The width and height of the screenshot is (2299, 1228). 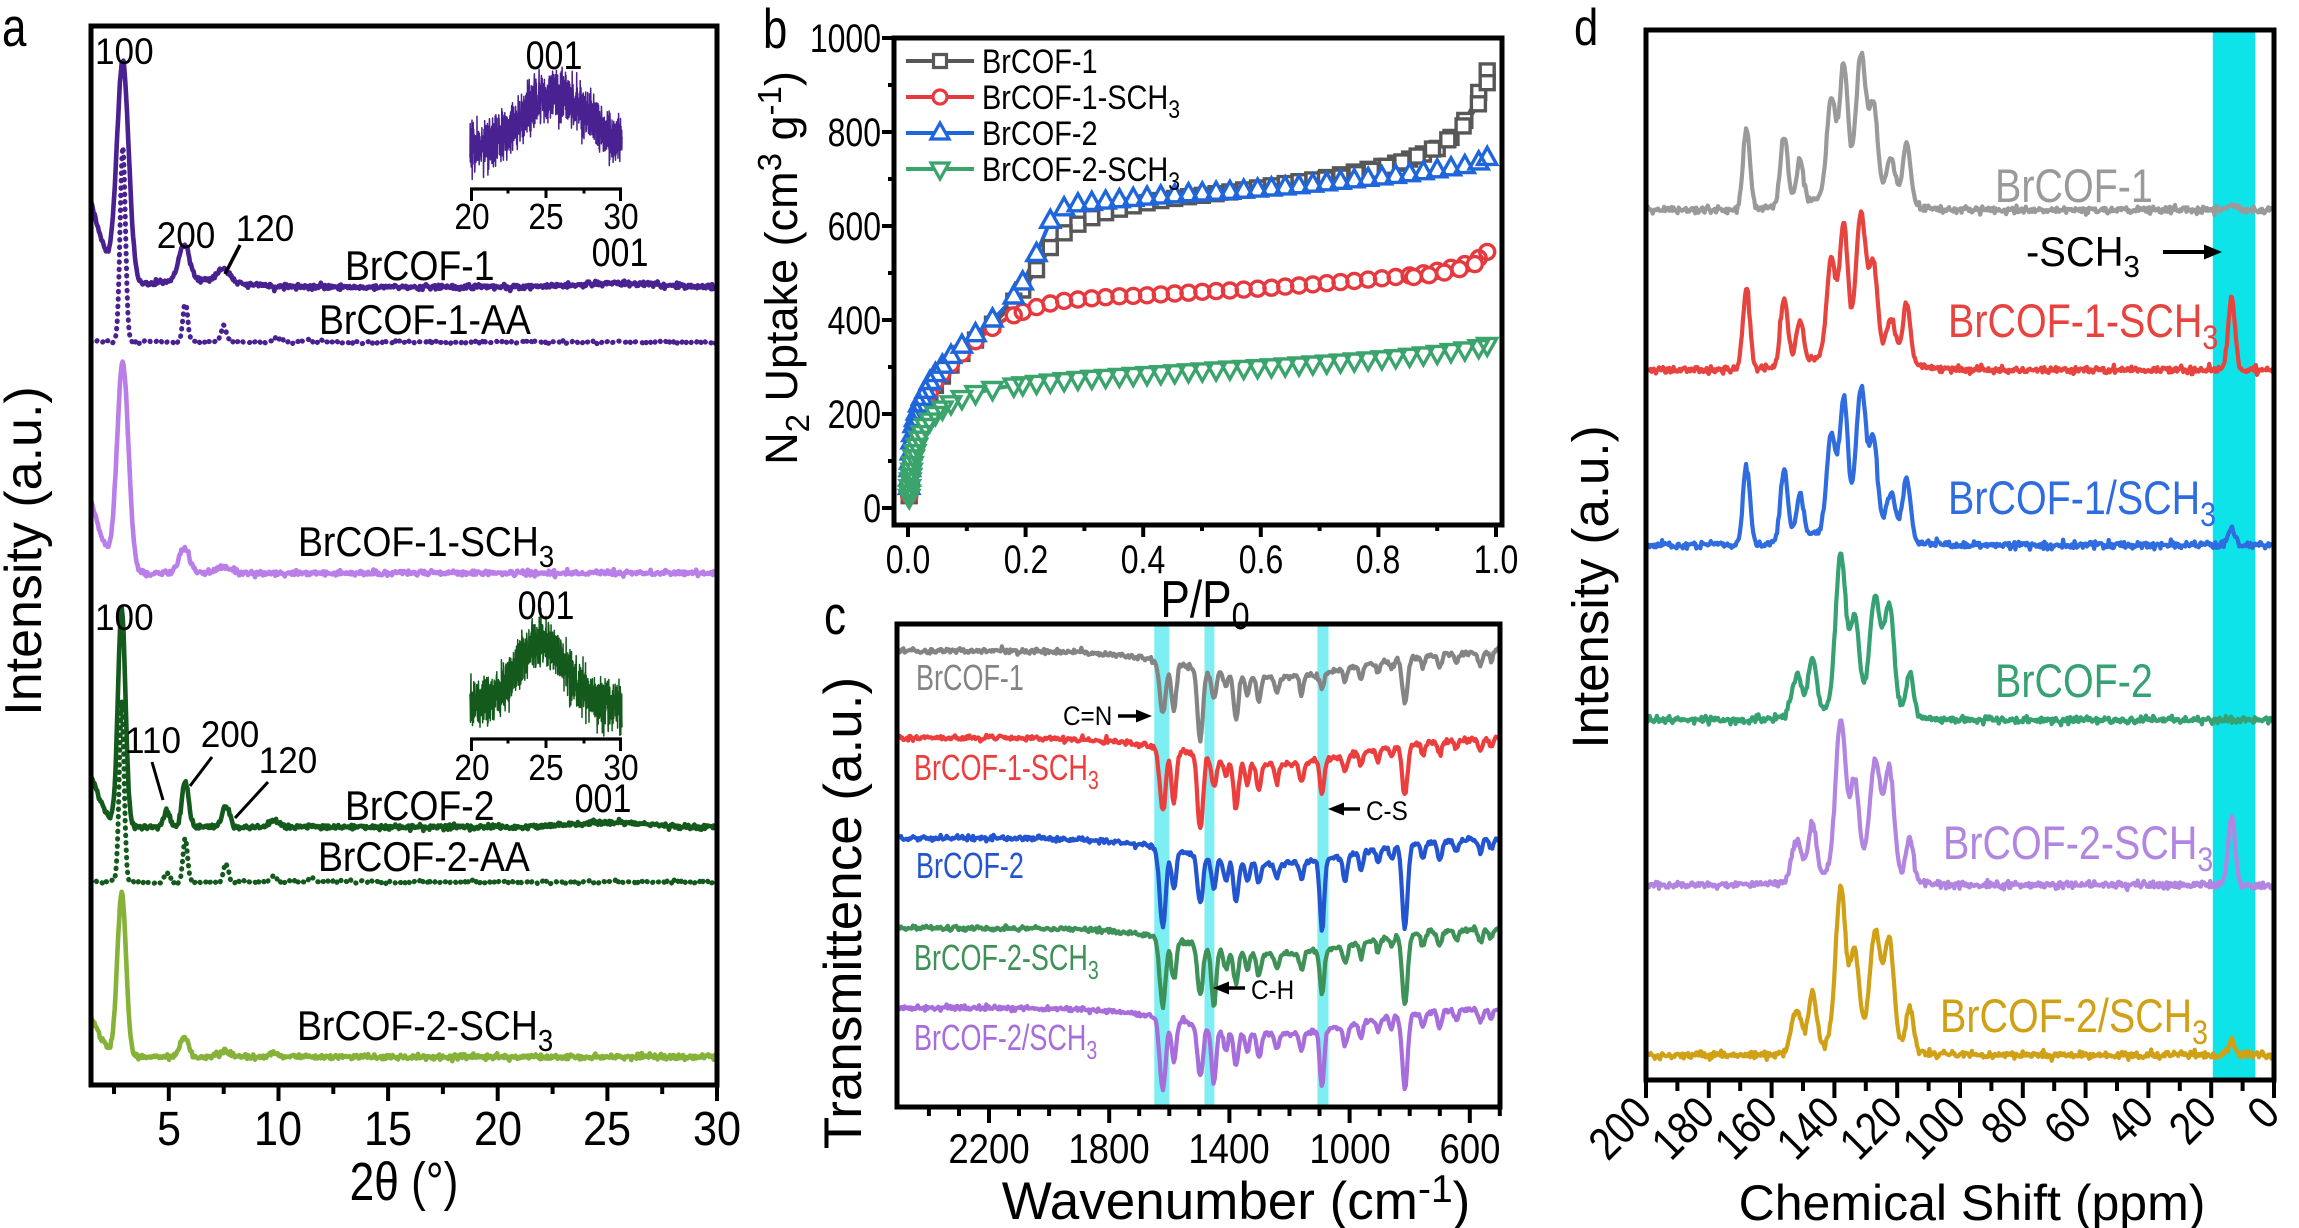 I want to click on svg-text: C=N, so click(x=1087, y=716).